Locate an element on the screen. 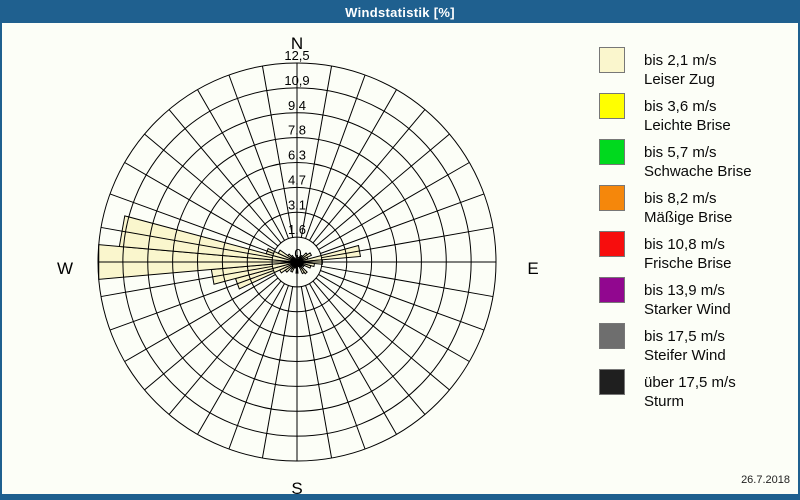  legend-item-4: bis 8,2 m/s Mäßige Brise is located at coordinates (697, 207).